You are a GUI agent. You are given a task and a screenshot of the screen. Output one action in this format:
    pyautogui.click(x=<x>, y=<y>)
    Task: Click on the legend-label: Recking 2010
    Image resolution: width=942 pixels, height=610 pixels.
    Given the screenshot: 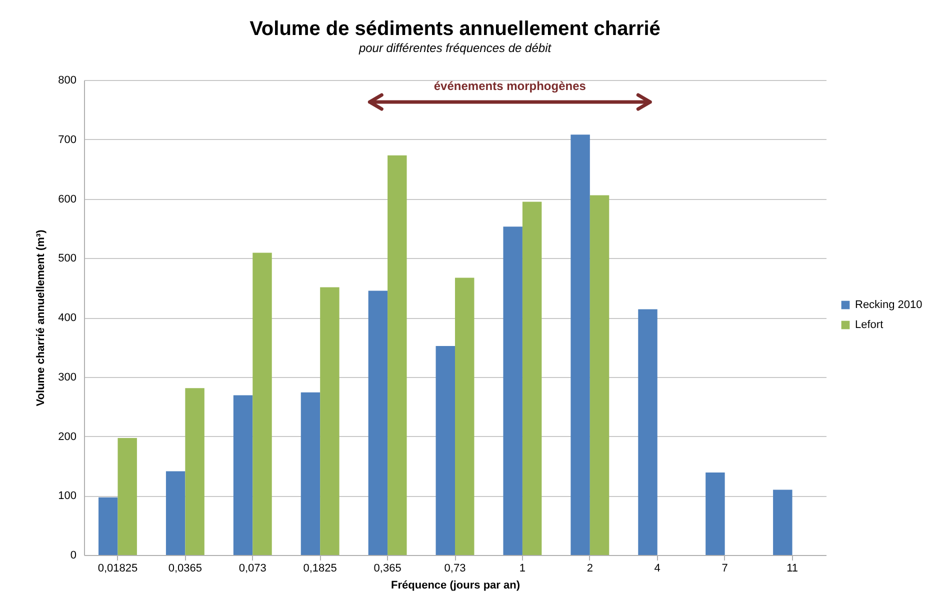 What is the action you would take?
    pyautogui.click(x=888, y=305)
    